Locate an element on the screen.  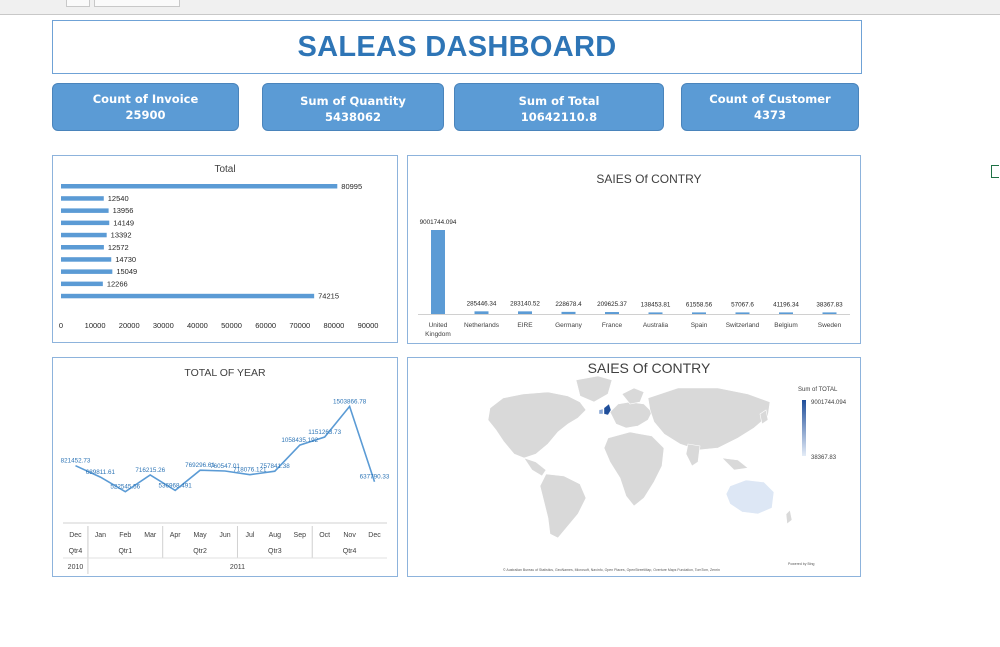
category-label: EIRE is located at coordinates (525, 325).